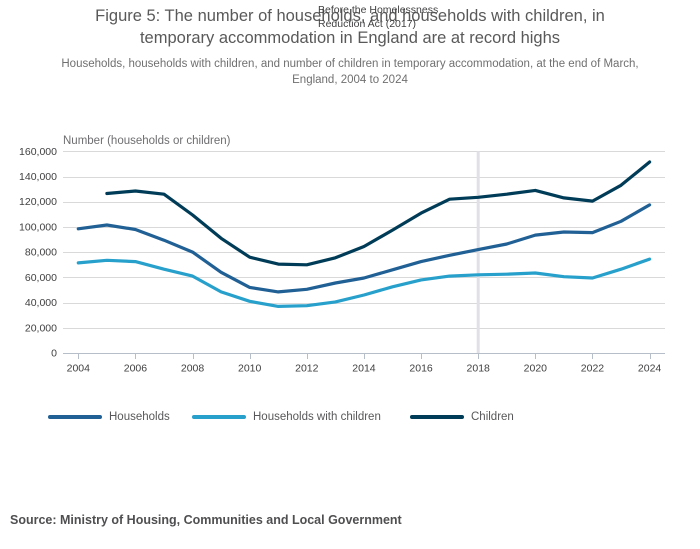  Describe the element at coordinates (193, 369) in the screenshot. I see `x-tick-label: 2008` at that location.